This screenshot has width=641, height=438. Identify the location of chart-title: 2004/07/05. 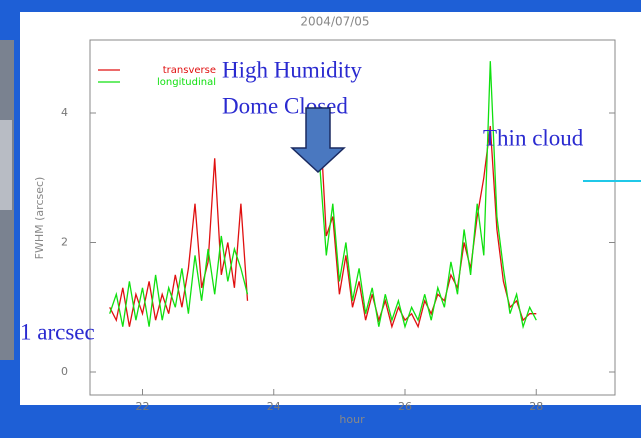
(334, 22).